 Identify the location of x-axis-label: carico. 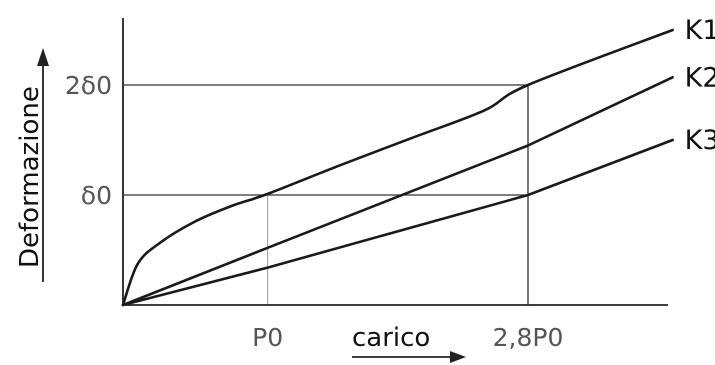
(391, 338).